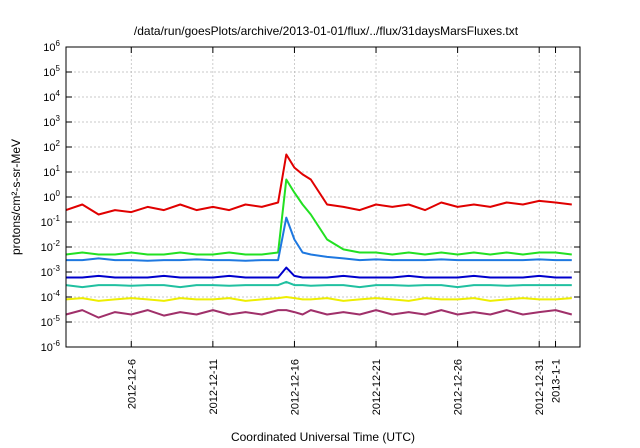 The width and height of the screenshot is (640, 448). I want to click on y-tick-label: 10⁶, so click(51, 46).